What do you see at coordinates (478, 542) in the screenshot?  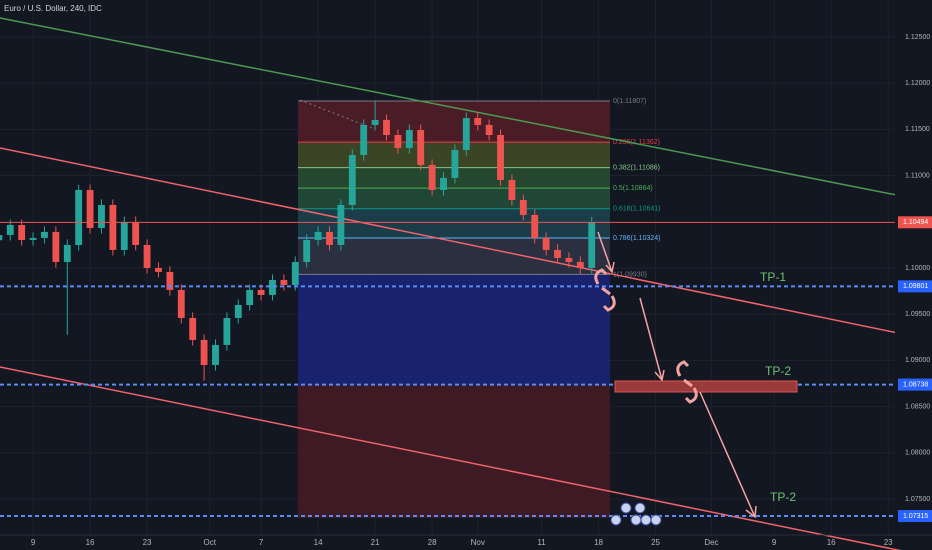 I see `x-tick-label: Nov` at bounding box center [478, 542].